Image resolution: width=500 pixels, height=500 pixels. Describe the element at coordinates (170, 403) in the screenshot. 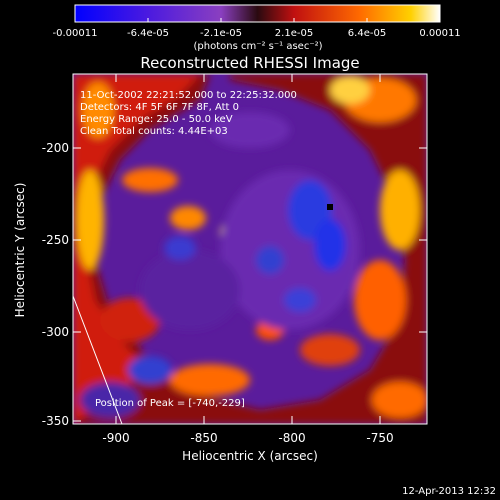

I see `peak-position-label: Position of Peak = [-740,-229]` at that location.